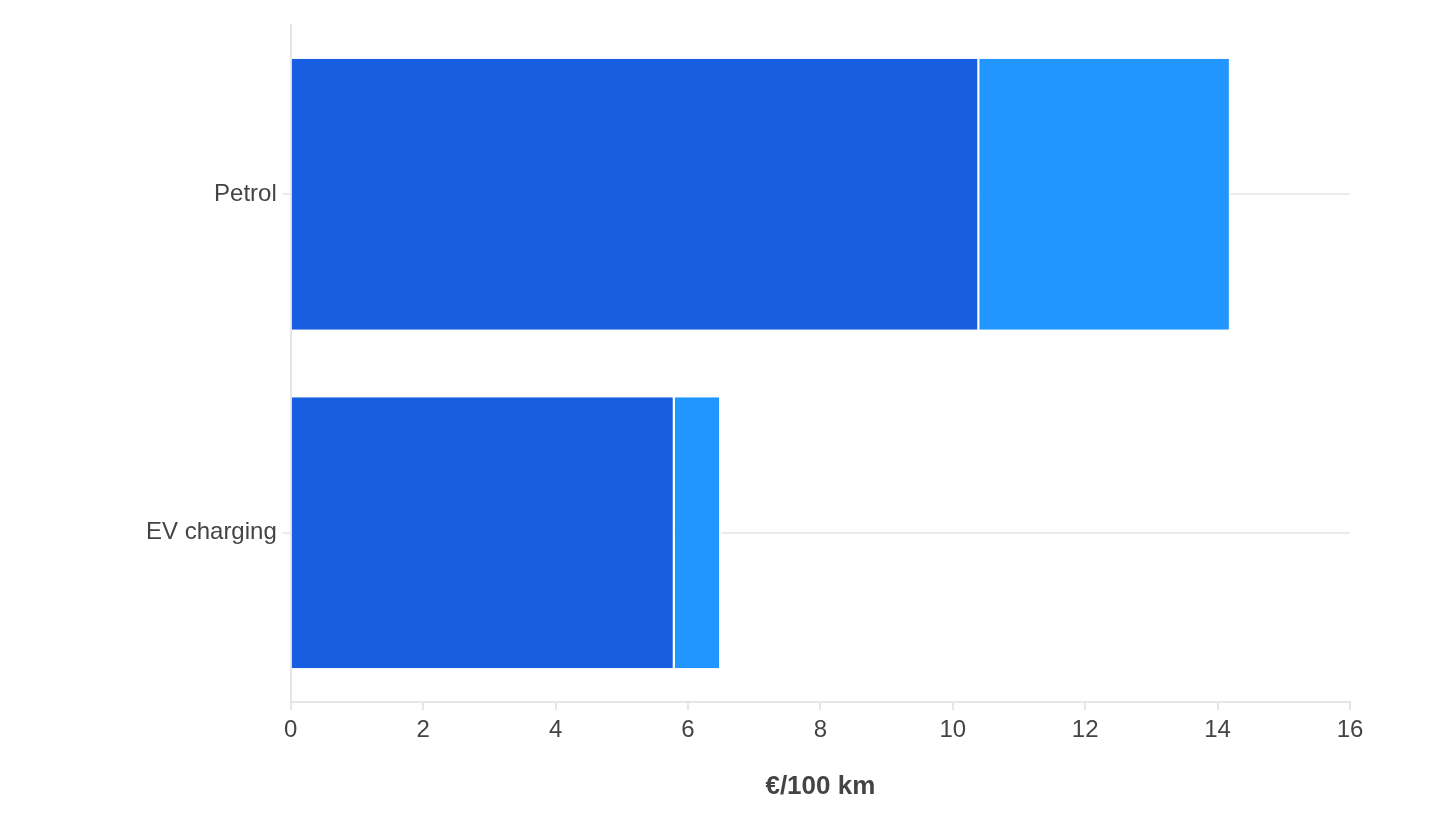 This screenshot has width=1440, height=826. Describe the element at coordinates (245, 192) in the screenshot. I see `y-tick-label: Petrol` at that location.